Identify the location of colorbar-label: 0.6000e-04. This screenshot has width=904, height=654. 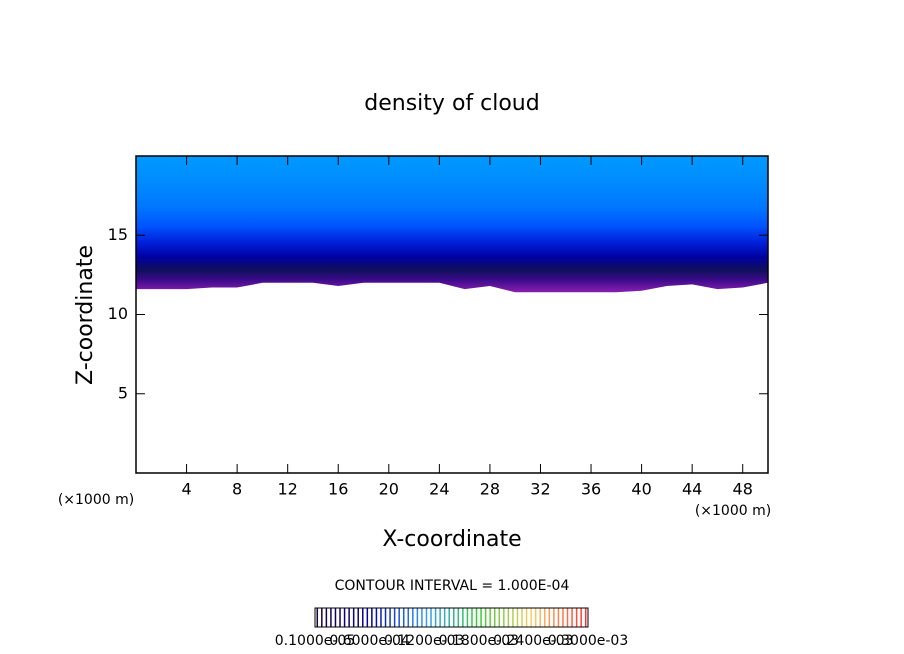
(369, 641).